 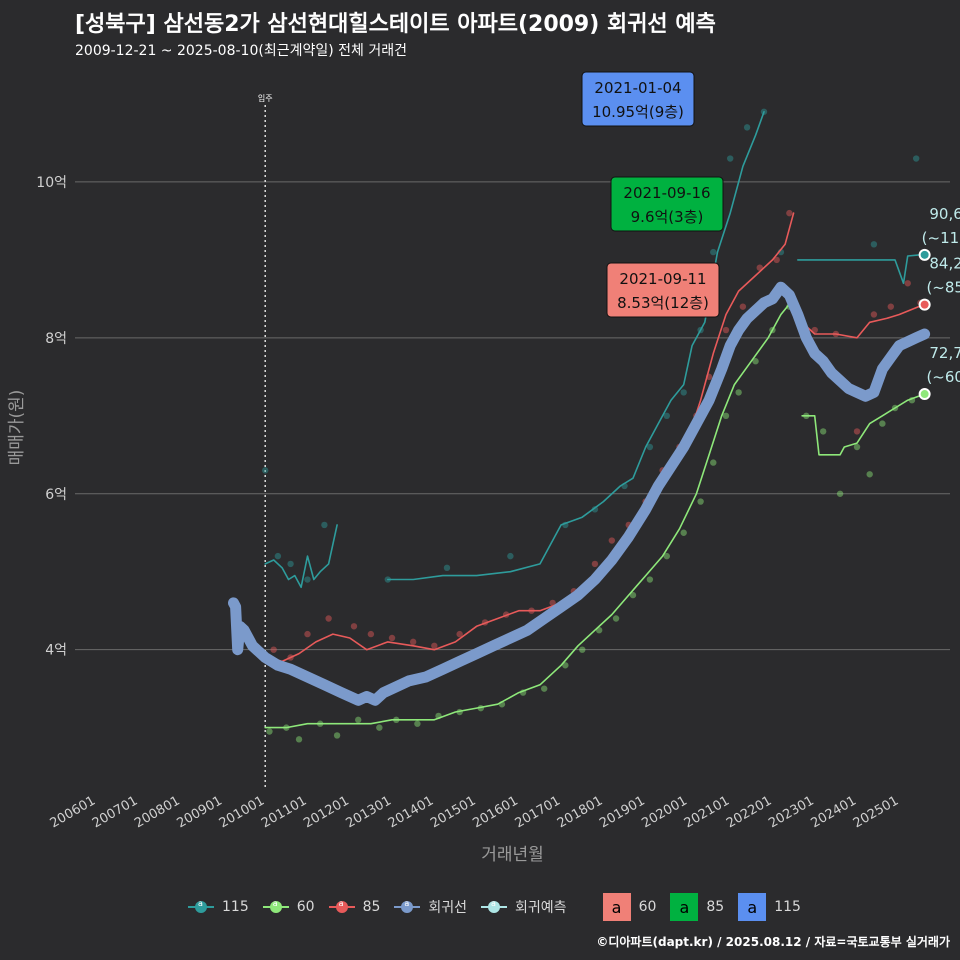 What do you see at coordinates (941, 238) in the screenshot?
I see `prediction-area-label: (~115㎡)` at bounding box center [941, 238].